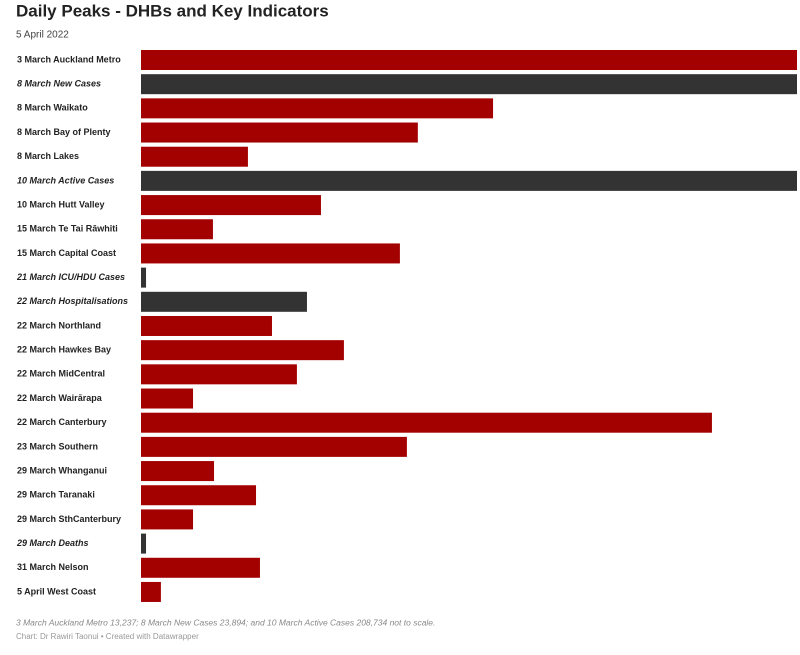 The height and width of the screenshot is (655, 800). Describe the element at coordinates (52, 543) in the screenshot. I see `category-label: 29 March Deaths` at that location.